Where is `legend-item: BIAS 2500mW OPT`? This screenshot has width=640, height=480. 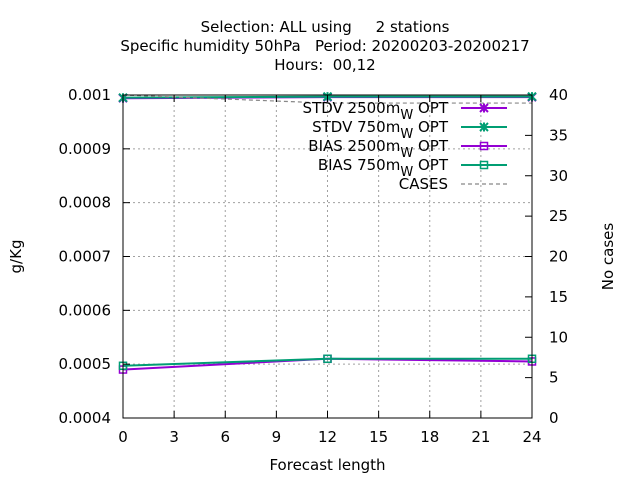 legend-item: BIAS 2500mW OPT is located at coordinates (407, 149).